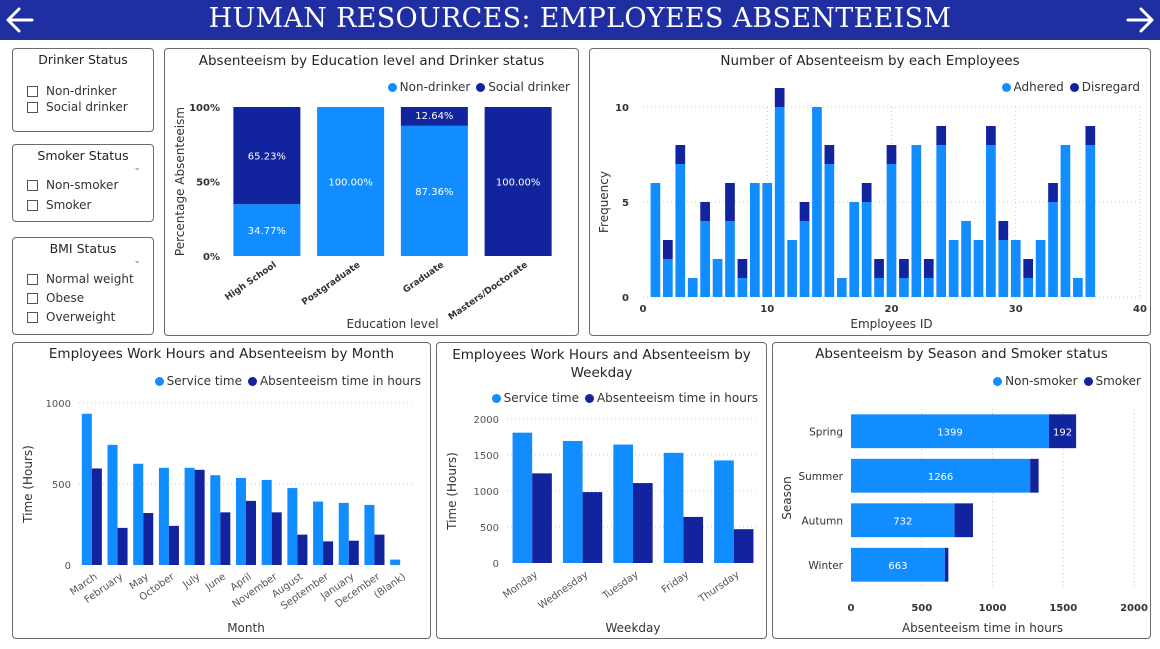  Describe the element at coordinates (276, 538) in the screenshot. I see `bar-absenteeism-time-in-hours-november` at that location.